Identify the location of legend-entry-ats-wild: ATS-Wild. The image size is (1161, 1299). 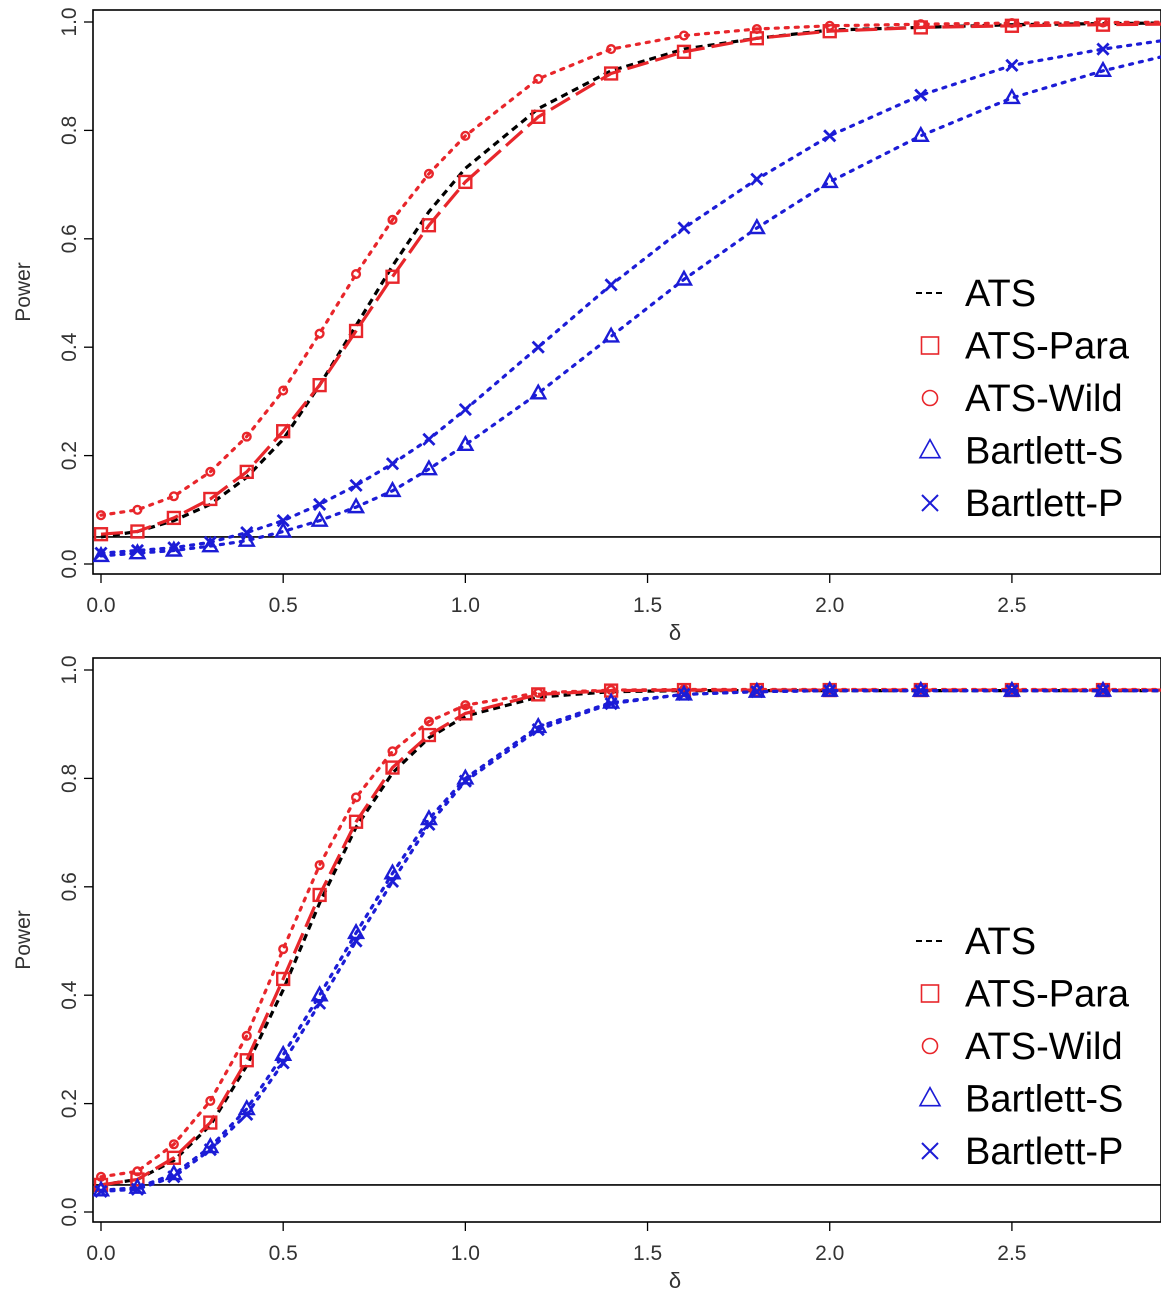
(1022, 1047).